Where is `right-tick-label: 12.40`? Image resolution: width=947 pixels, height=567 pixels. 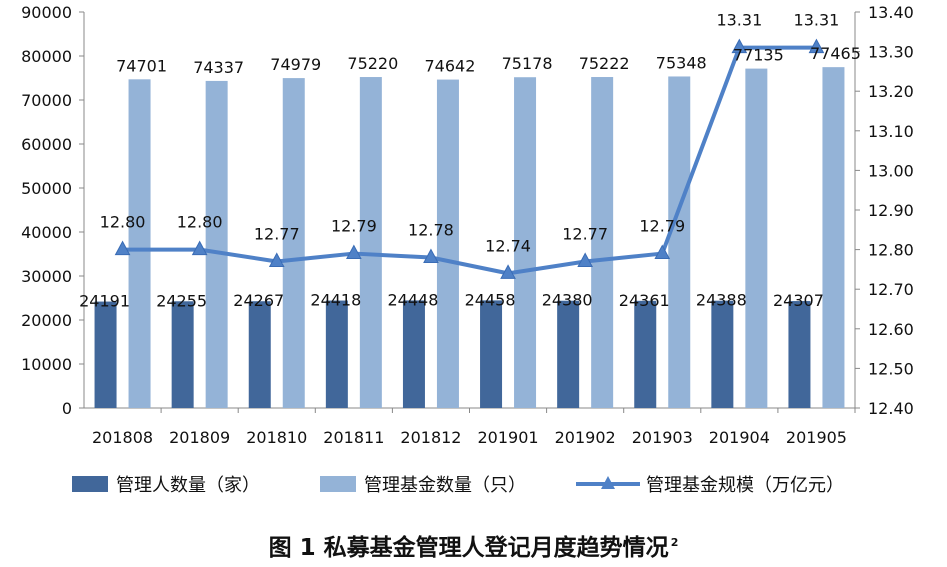 right-tick-label: 12.40 is located at coordinates (891, 408).